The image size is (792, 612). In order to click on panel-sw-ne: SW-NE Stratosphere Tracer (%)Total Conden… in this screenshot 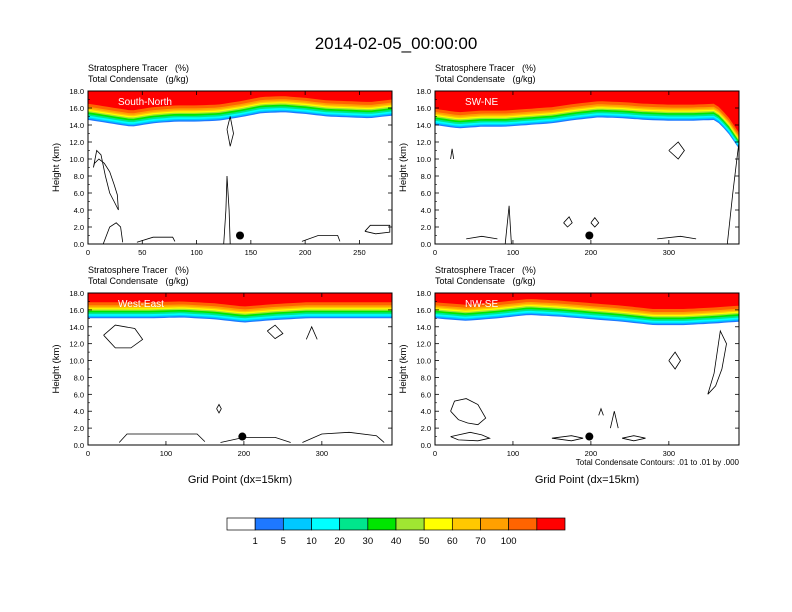, I will do `click(569, 160)`.